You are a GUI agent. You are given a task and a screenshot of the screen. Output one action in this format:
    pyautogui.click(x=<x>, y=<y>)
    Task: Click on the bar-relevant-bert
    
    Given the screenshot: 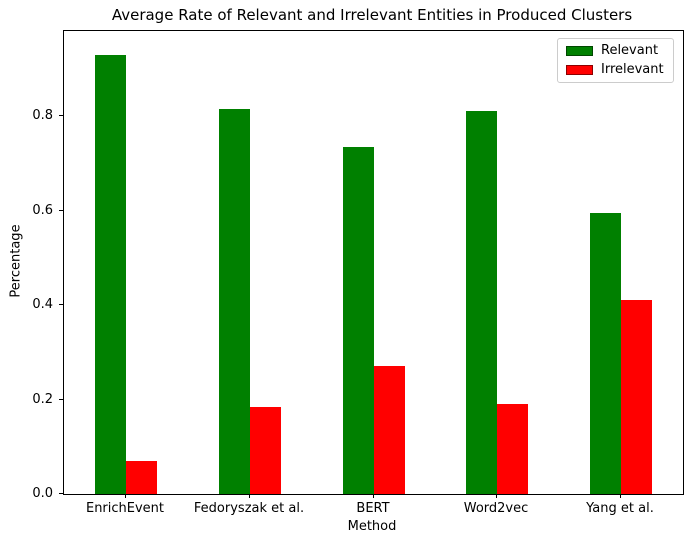 What is the action you would take?
    pyautogui.click(x=358, y=320)
    